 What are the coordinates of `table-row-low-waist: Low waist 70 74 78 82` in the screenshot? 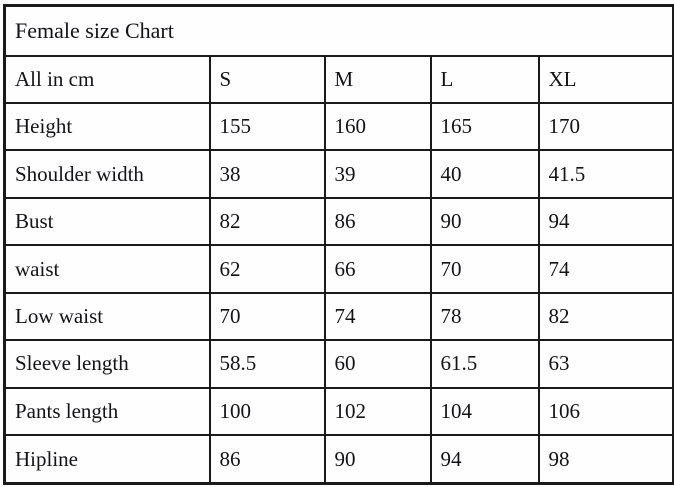 It's located at (338, 316).